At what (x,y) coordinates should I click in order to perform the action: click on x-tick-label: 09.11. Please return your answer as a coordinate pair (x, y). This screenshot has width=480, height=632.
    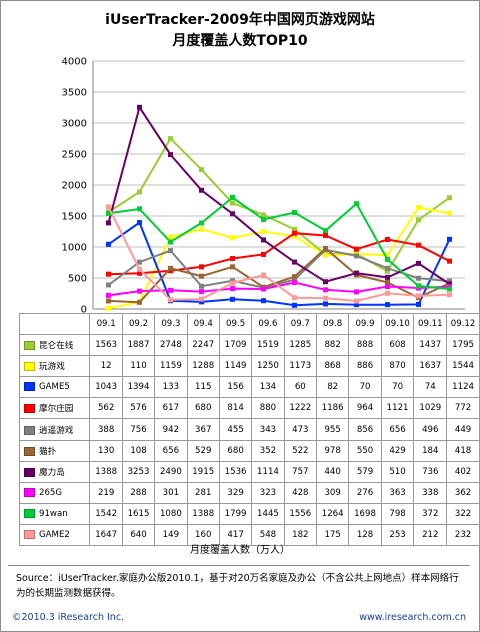
    Looking at the image, I should click on (430, 324).